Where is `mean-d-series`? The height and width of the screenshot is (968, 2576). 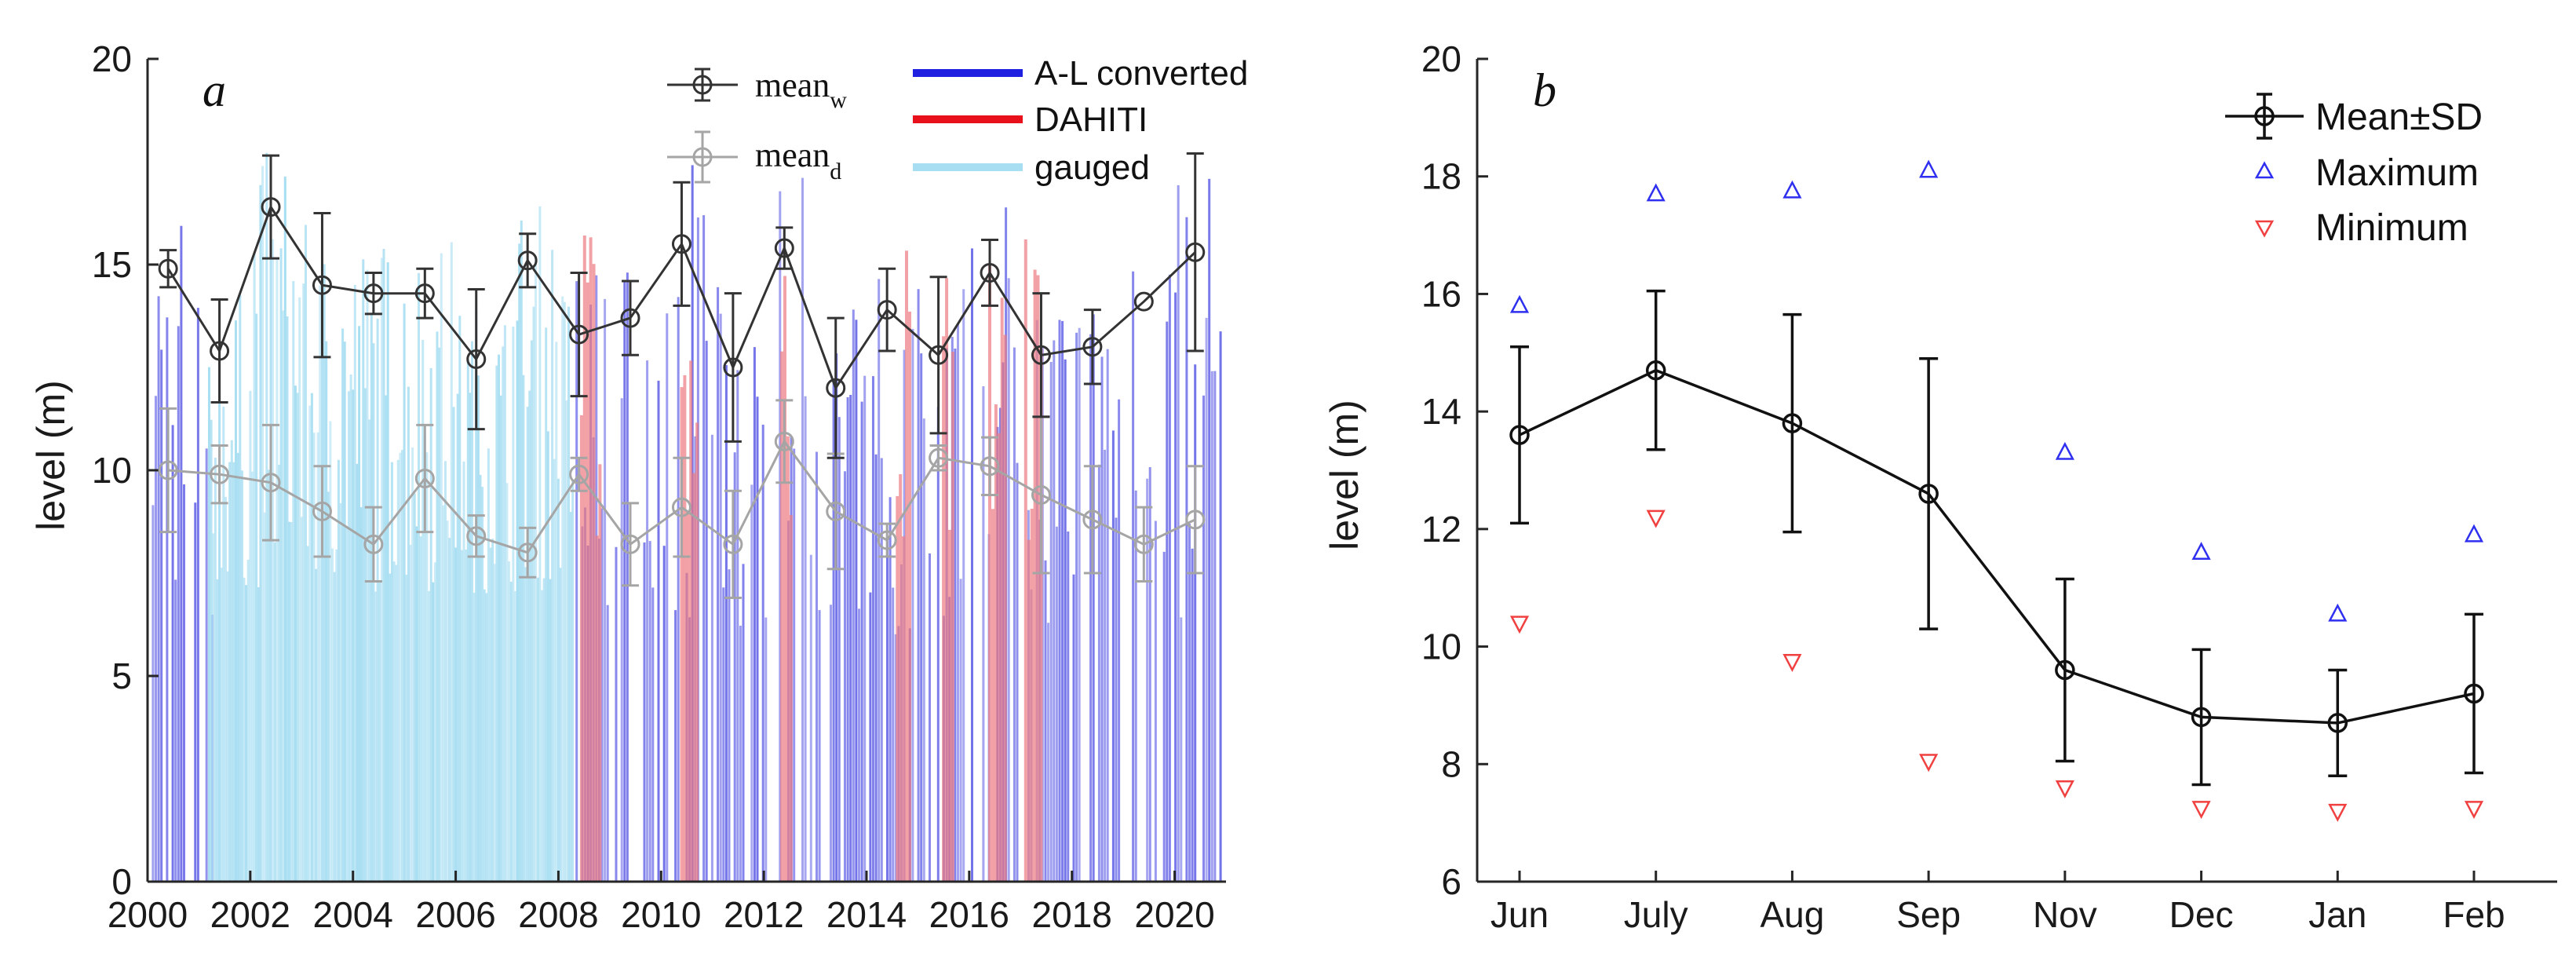 mean-d-series is located at coordinates (682, 499).